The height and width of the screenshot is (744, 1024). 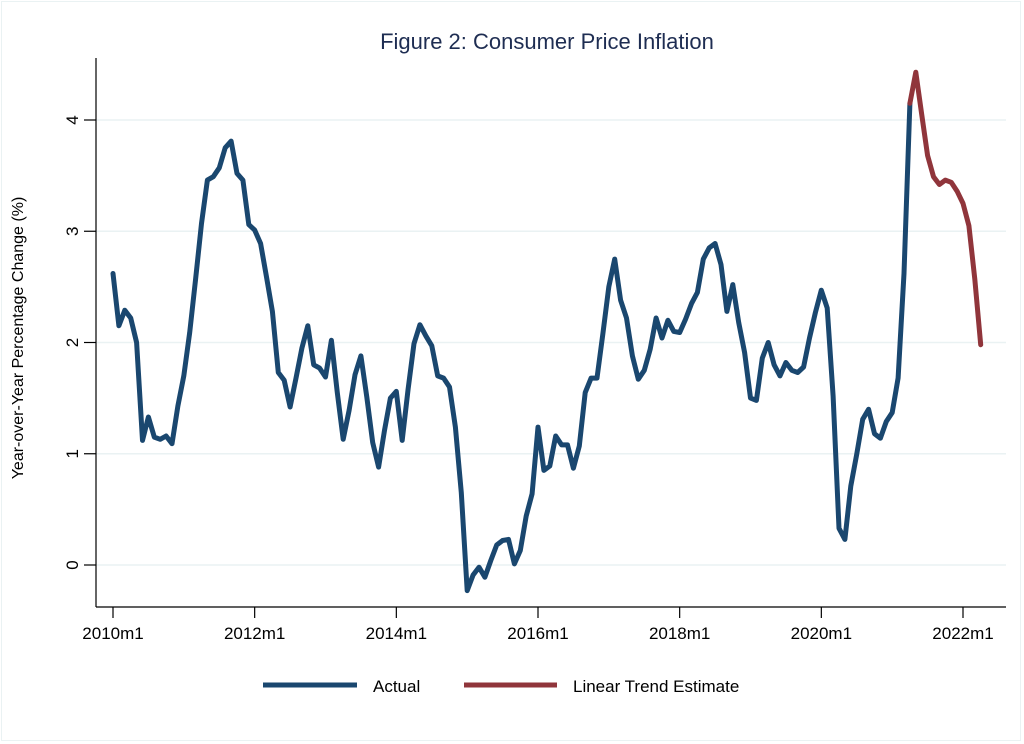 What do you see at coordinates (821, 633) in the screenshot?
I see `x-tick-label: 2020m1` at bounding box center [821, 633].